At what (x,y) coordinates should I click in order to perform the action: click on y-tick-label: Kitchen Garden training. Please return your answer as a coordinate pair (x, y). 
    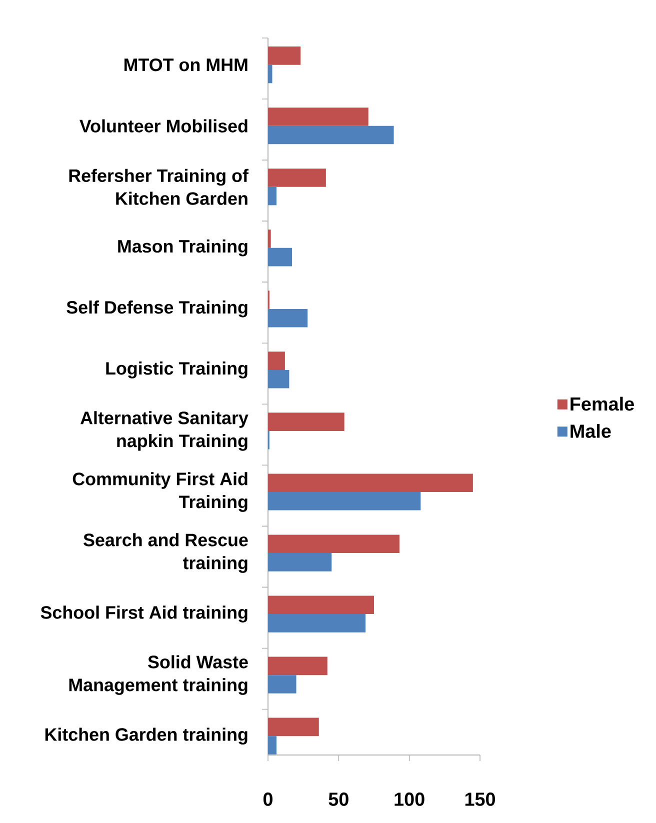
    Looking at the image, I should click on (146, 736).